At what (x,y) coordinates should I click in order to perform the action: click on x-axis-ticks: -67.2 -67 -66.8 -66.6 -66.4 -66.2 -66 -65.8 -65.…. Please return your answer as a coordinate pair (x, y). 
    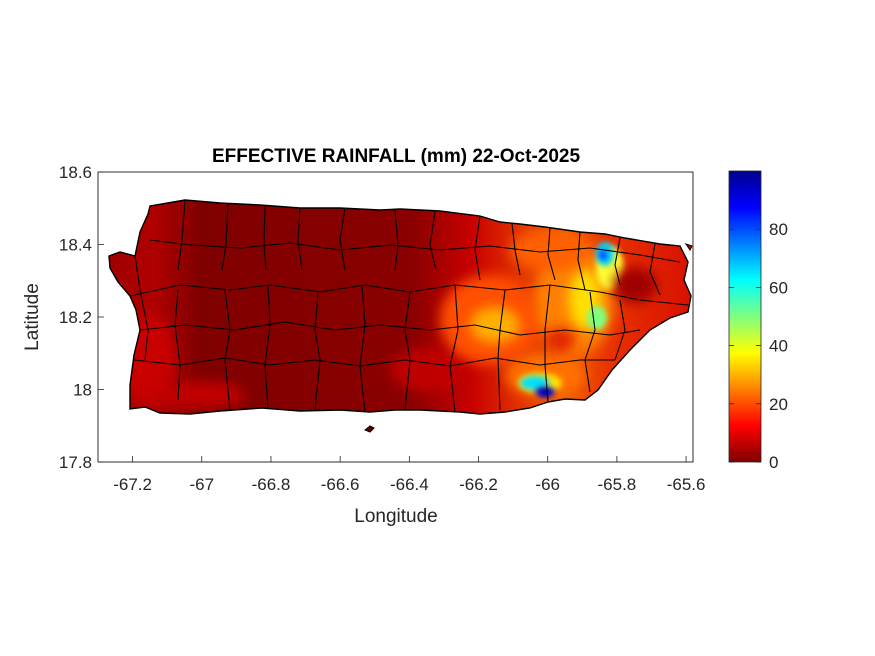
    Looking at the image, I should click on (409, 475).